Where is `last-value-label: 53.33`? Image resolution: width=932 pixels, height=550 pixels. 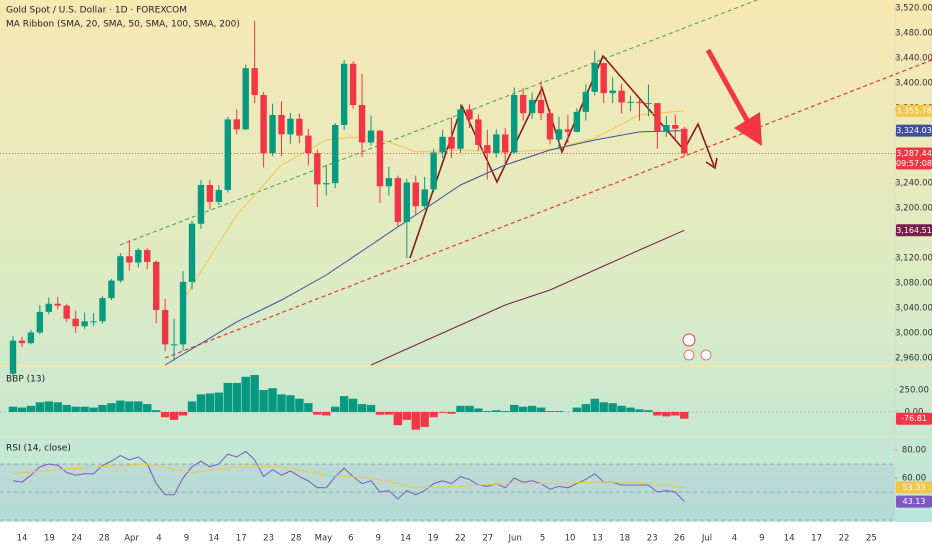
last-value-label: 53.33 is located at coordinates (914, 487).